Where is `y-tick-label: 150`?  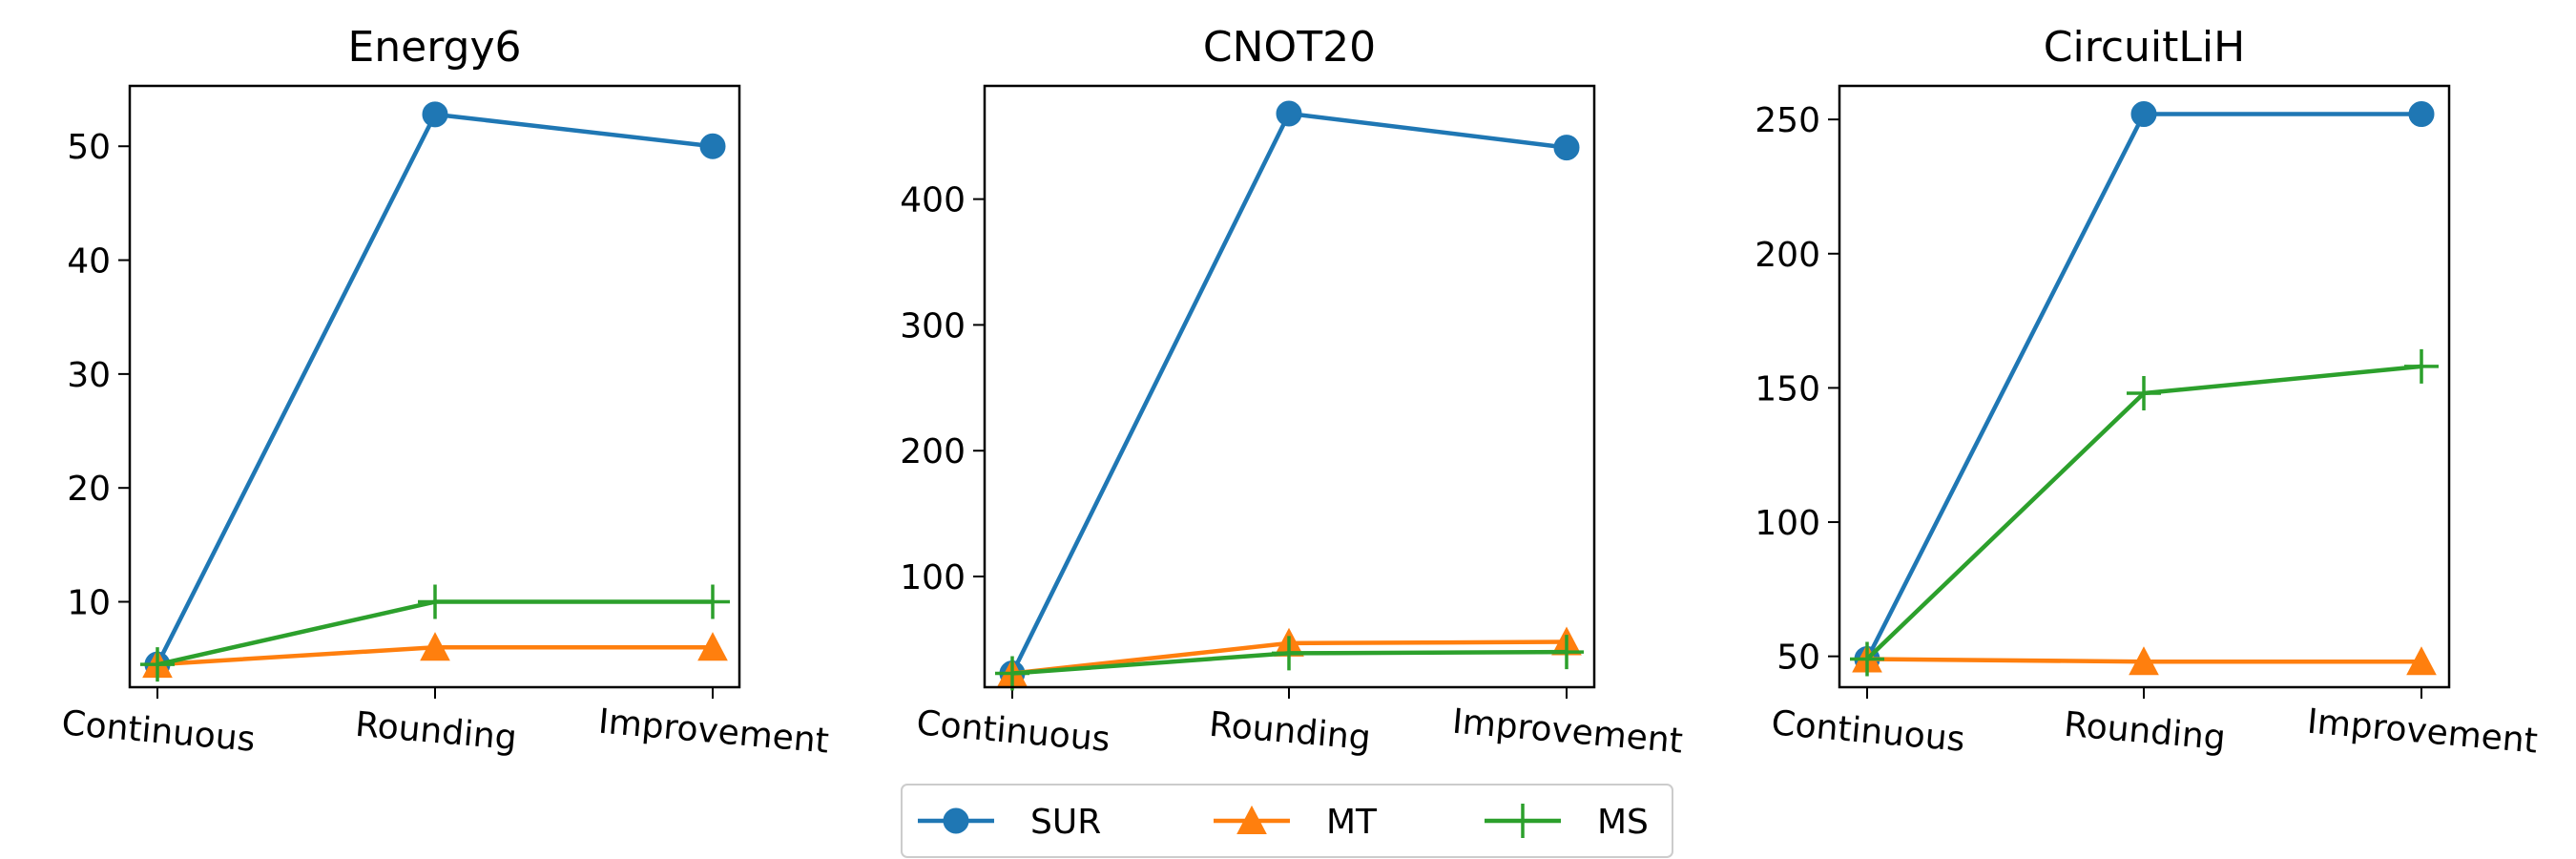
y-tick-label: 150 is located at coordinates (1787, 389).